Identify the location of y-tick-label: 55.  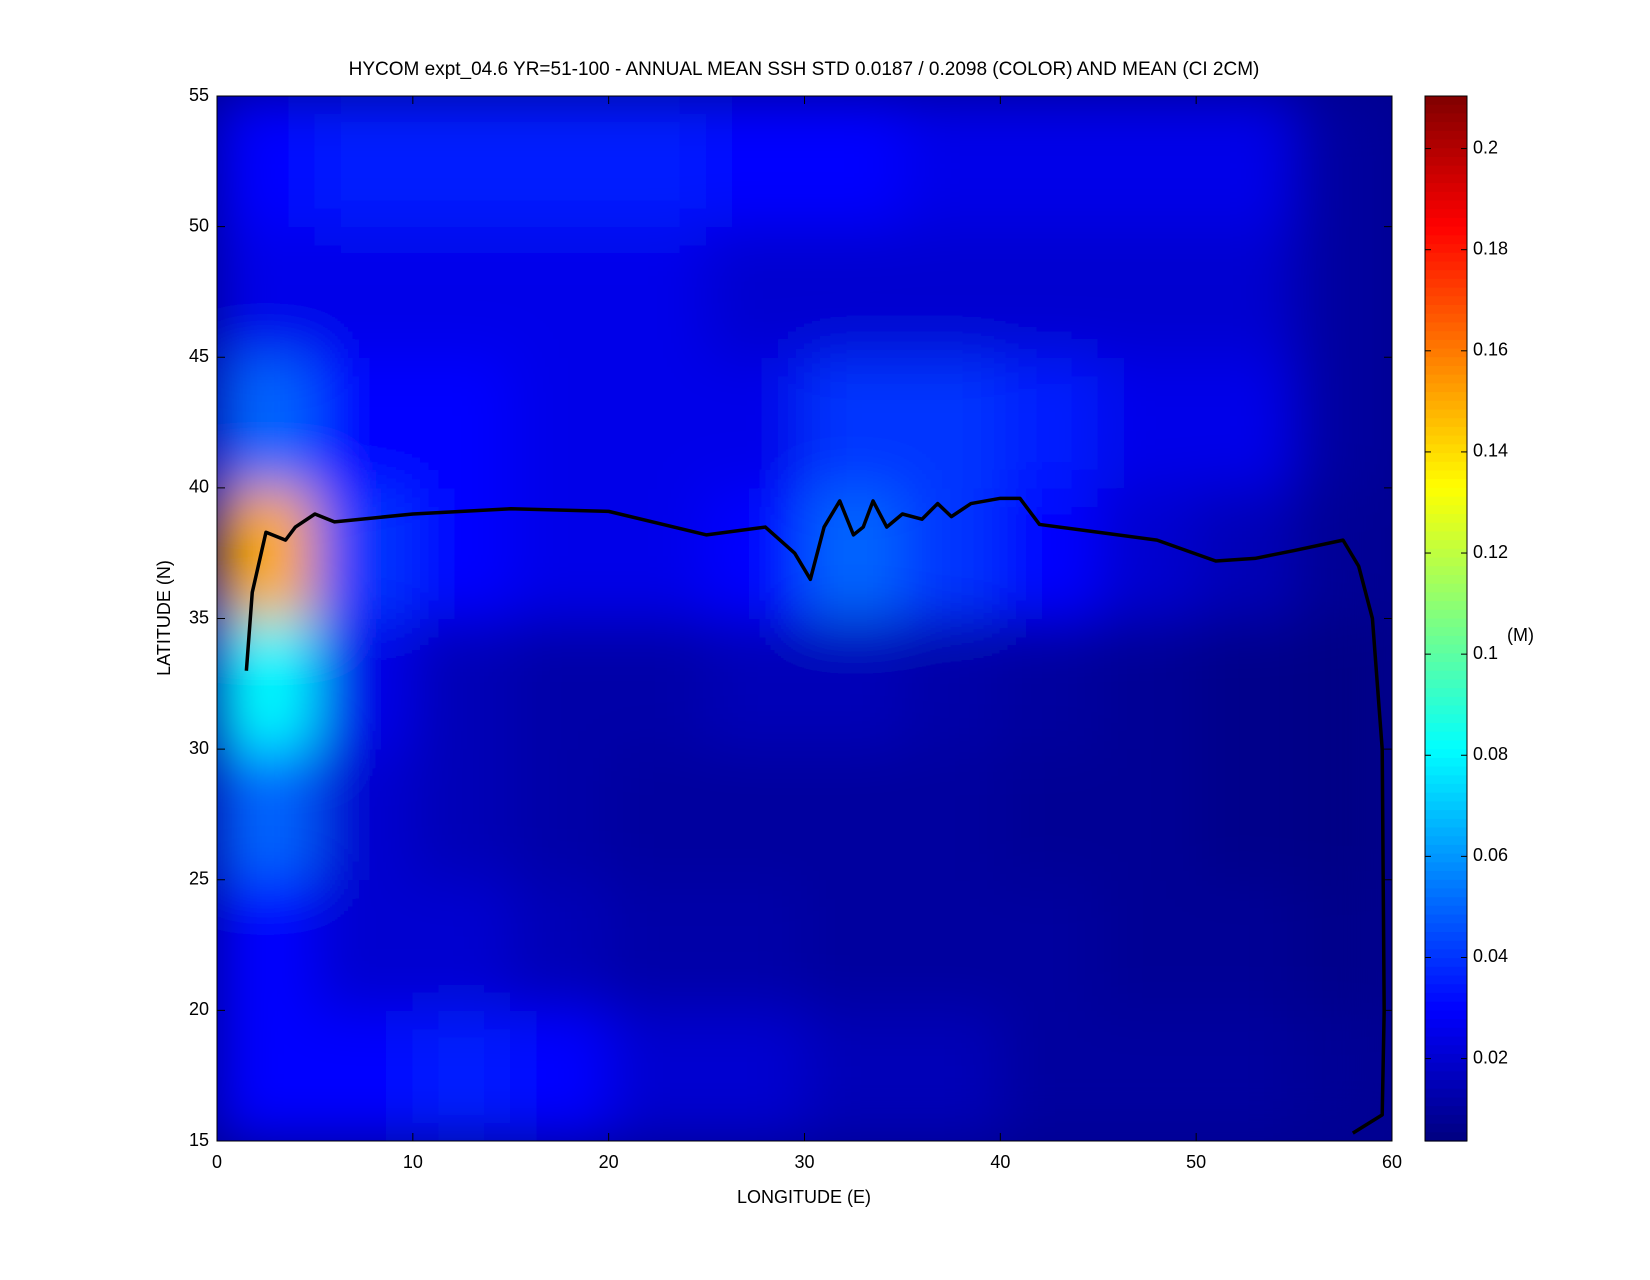
(199, 95).